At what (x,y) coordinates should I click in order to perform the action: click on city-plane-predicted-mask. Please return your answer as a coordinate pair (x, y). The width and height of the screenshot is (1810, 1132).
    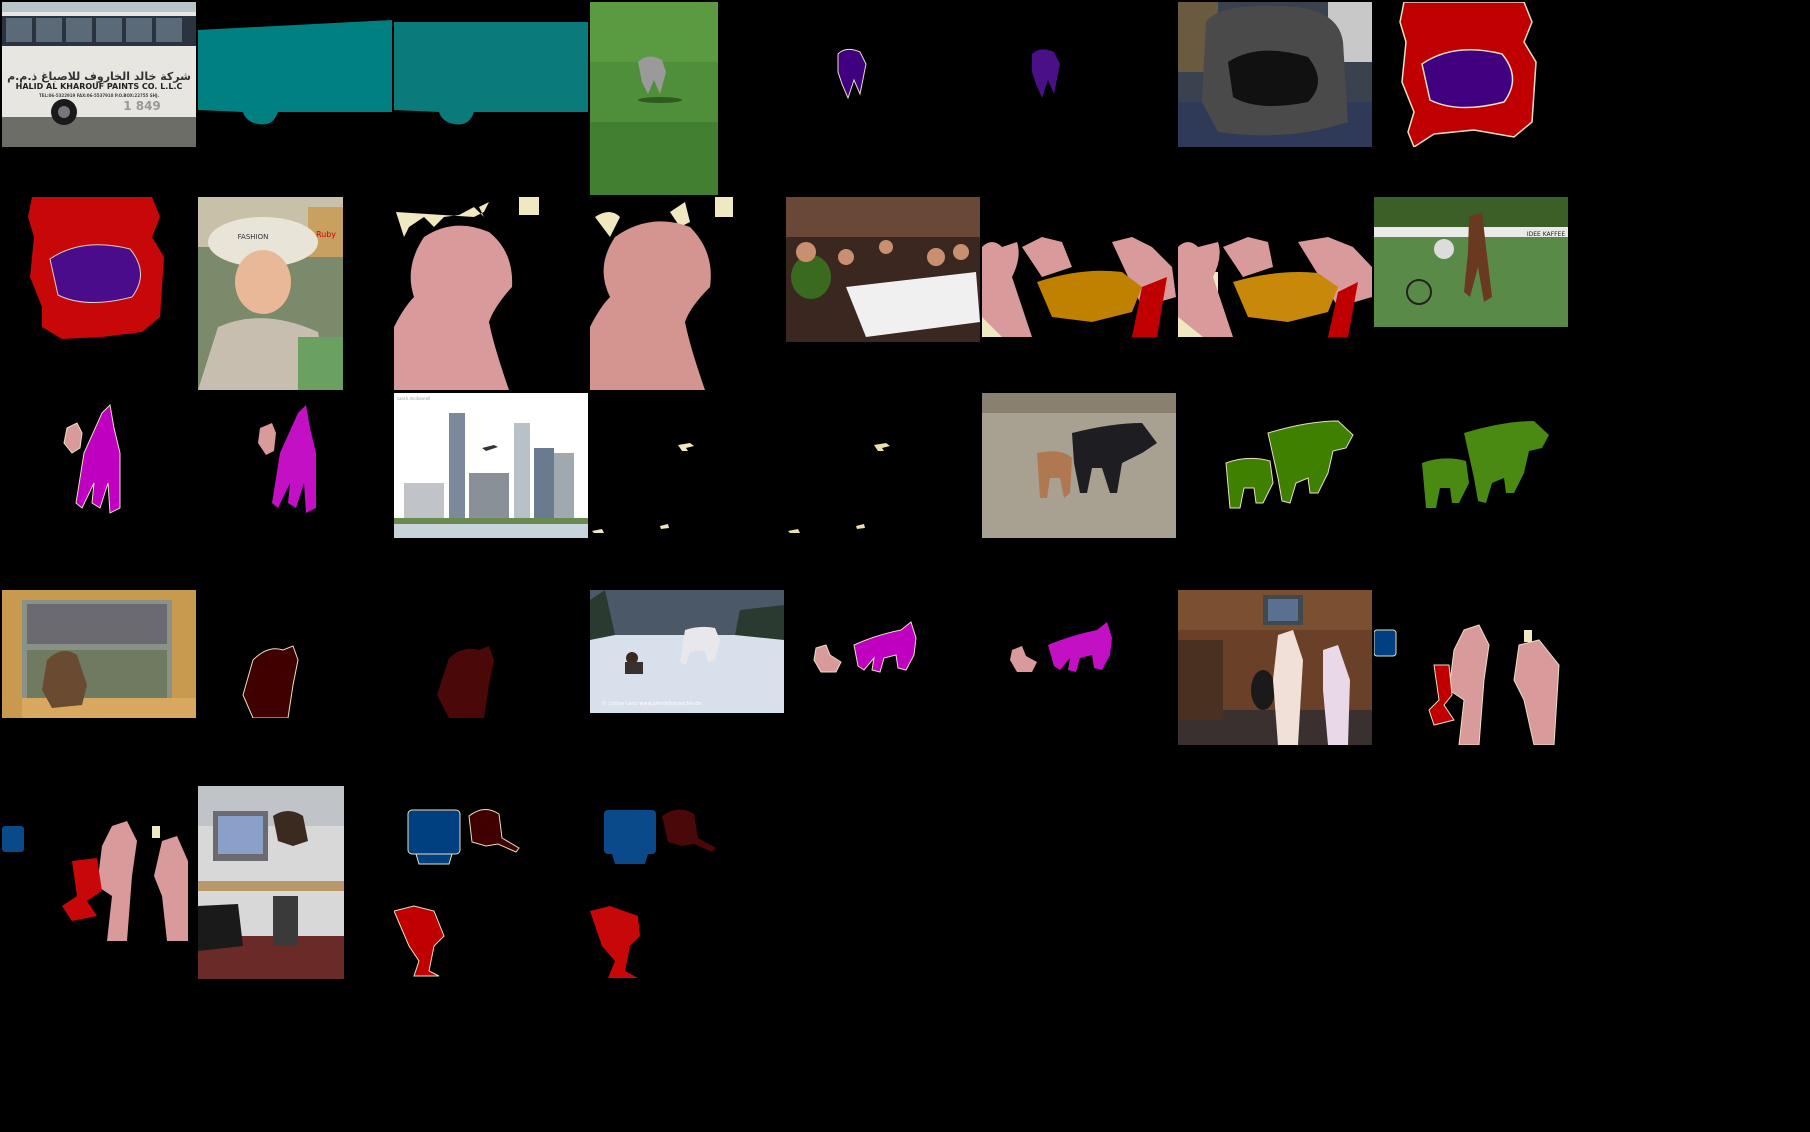
    Looking at the image, I should click on (883, 465).